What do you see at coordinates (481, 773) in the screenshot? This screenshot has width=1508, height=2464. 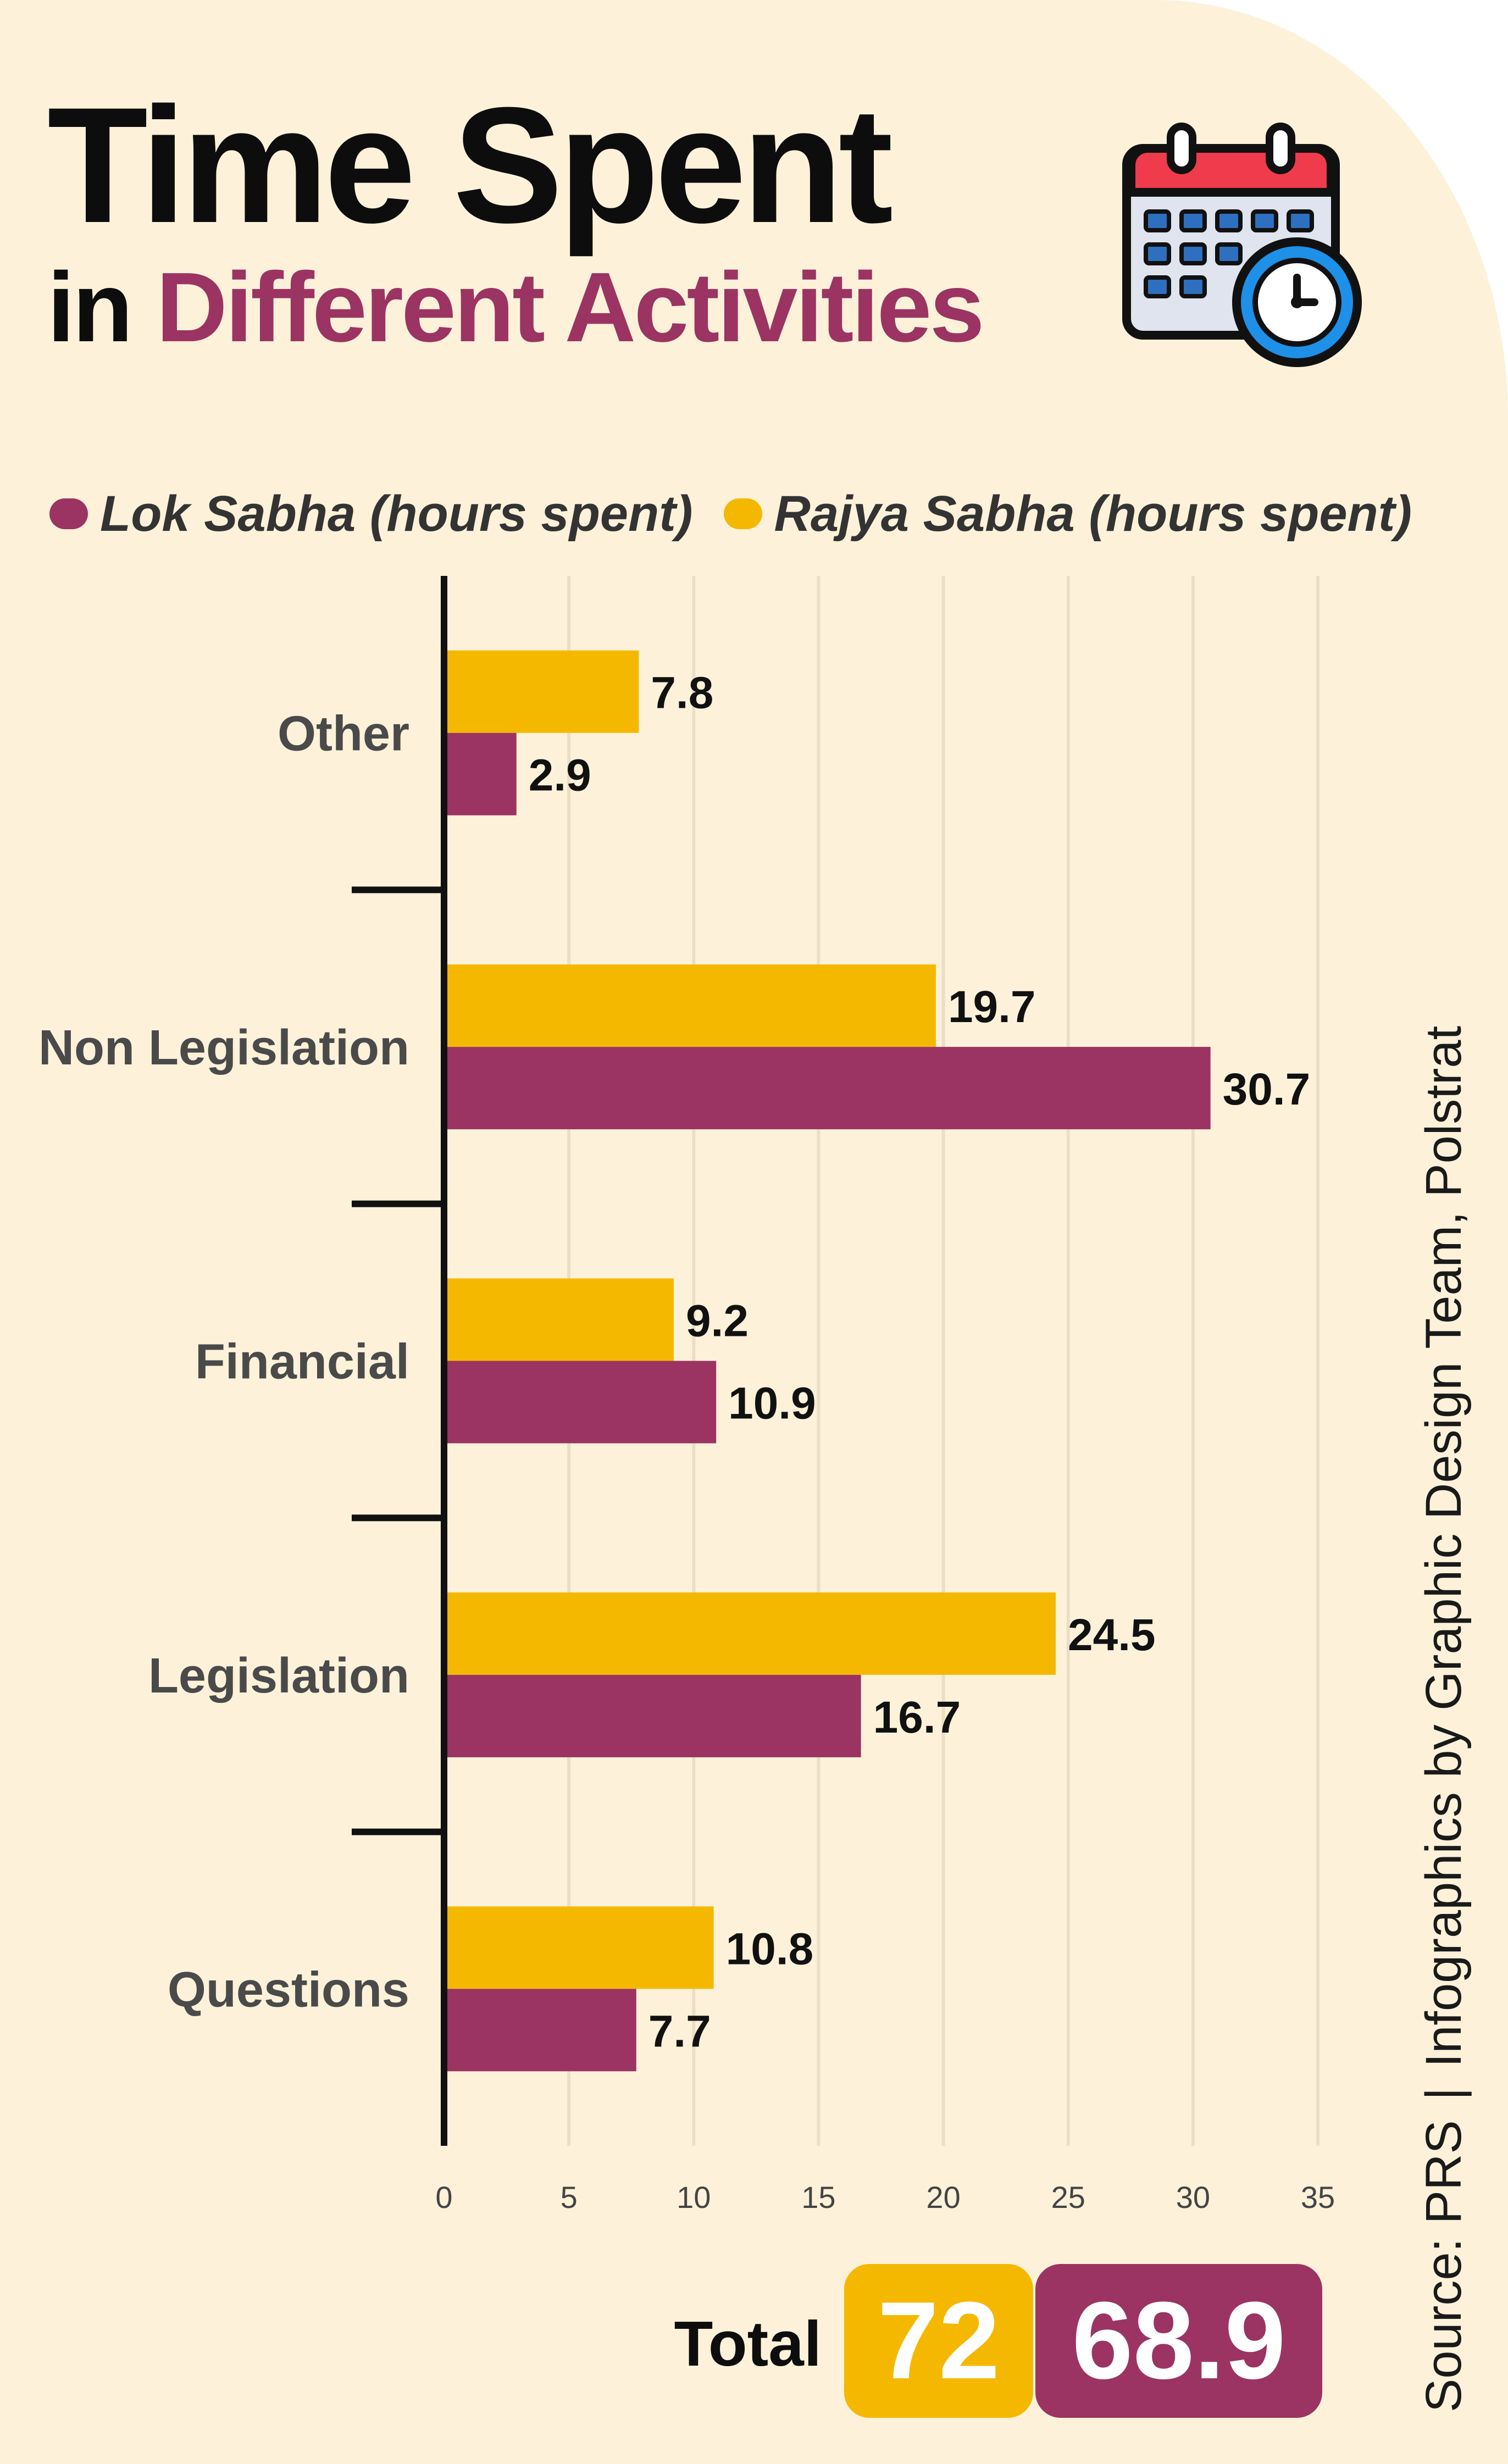 I see `bar-lok-sabha-other` at bounding box center [481, 773].